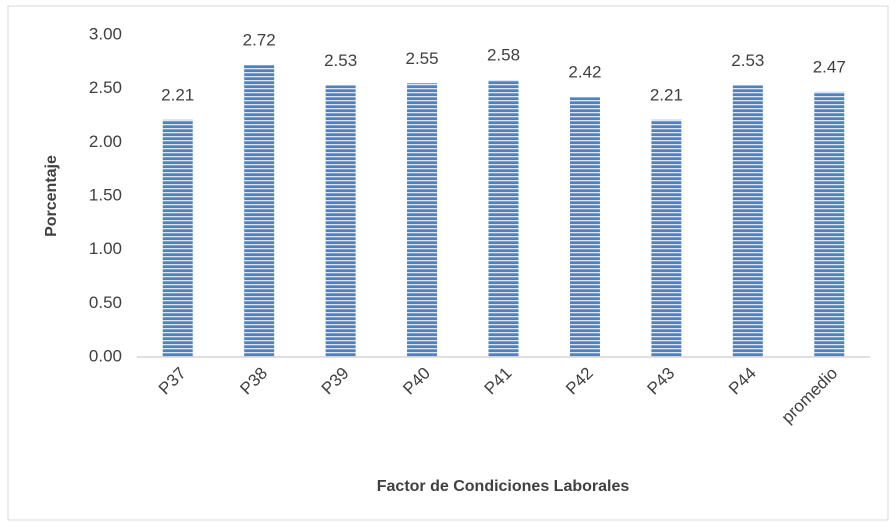 The image size is (896, 528). I want to click on y-tick-label: 2.00, so click(105, 141).